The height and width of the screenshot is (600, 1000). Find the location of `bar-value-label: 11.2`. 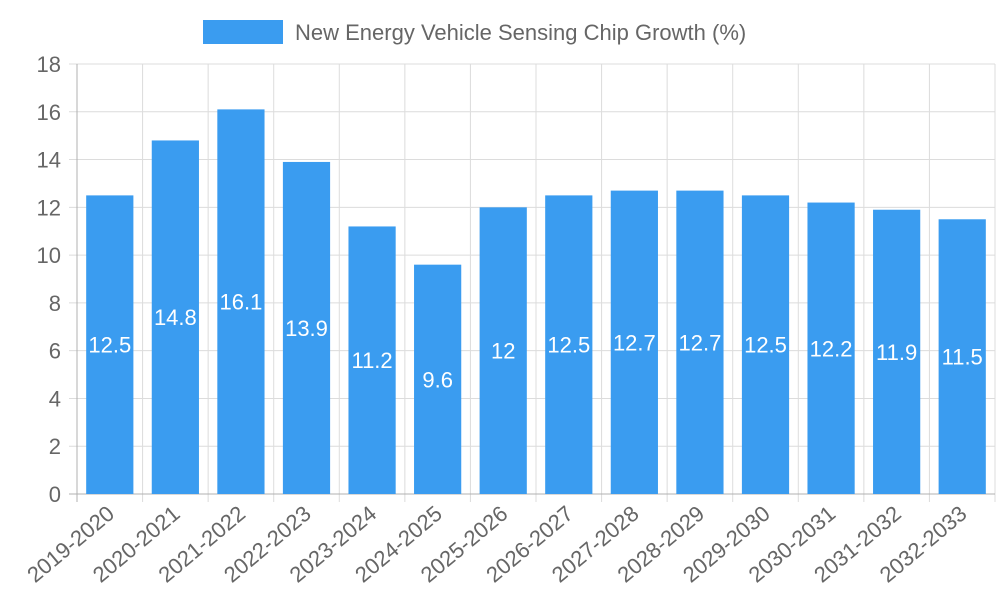

bar-value-label: 11.2 is located at coordinates (371, 360).